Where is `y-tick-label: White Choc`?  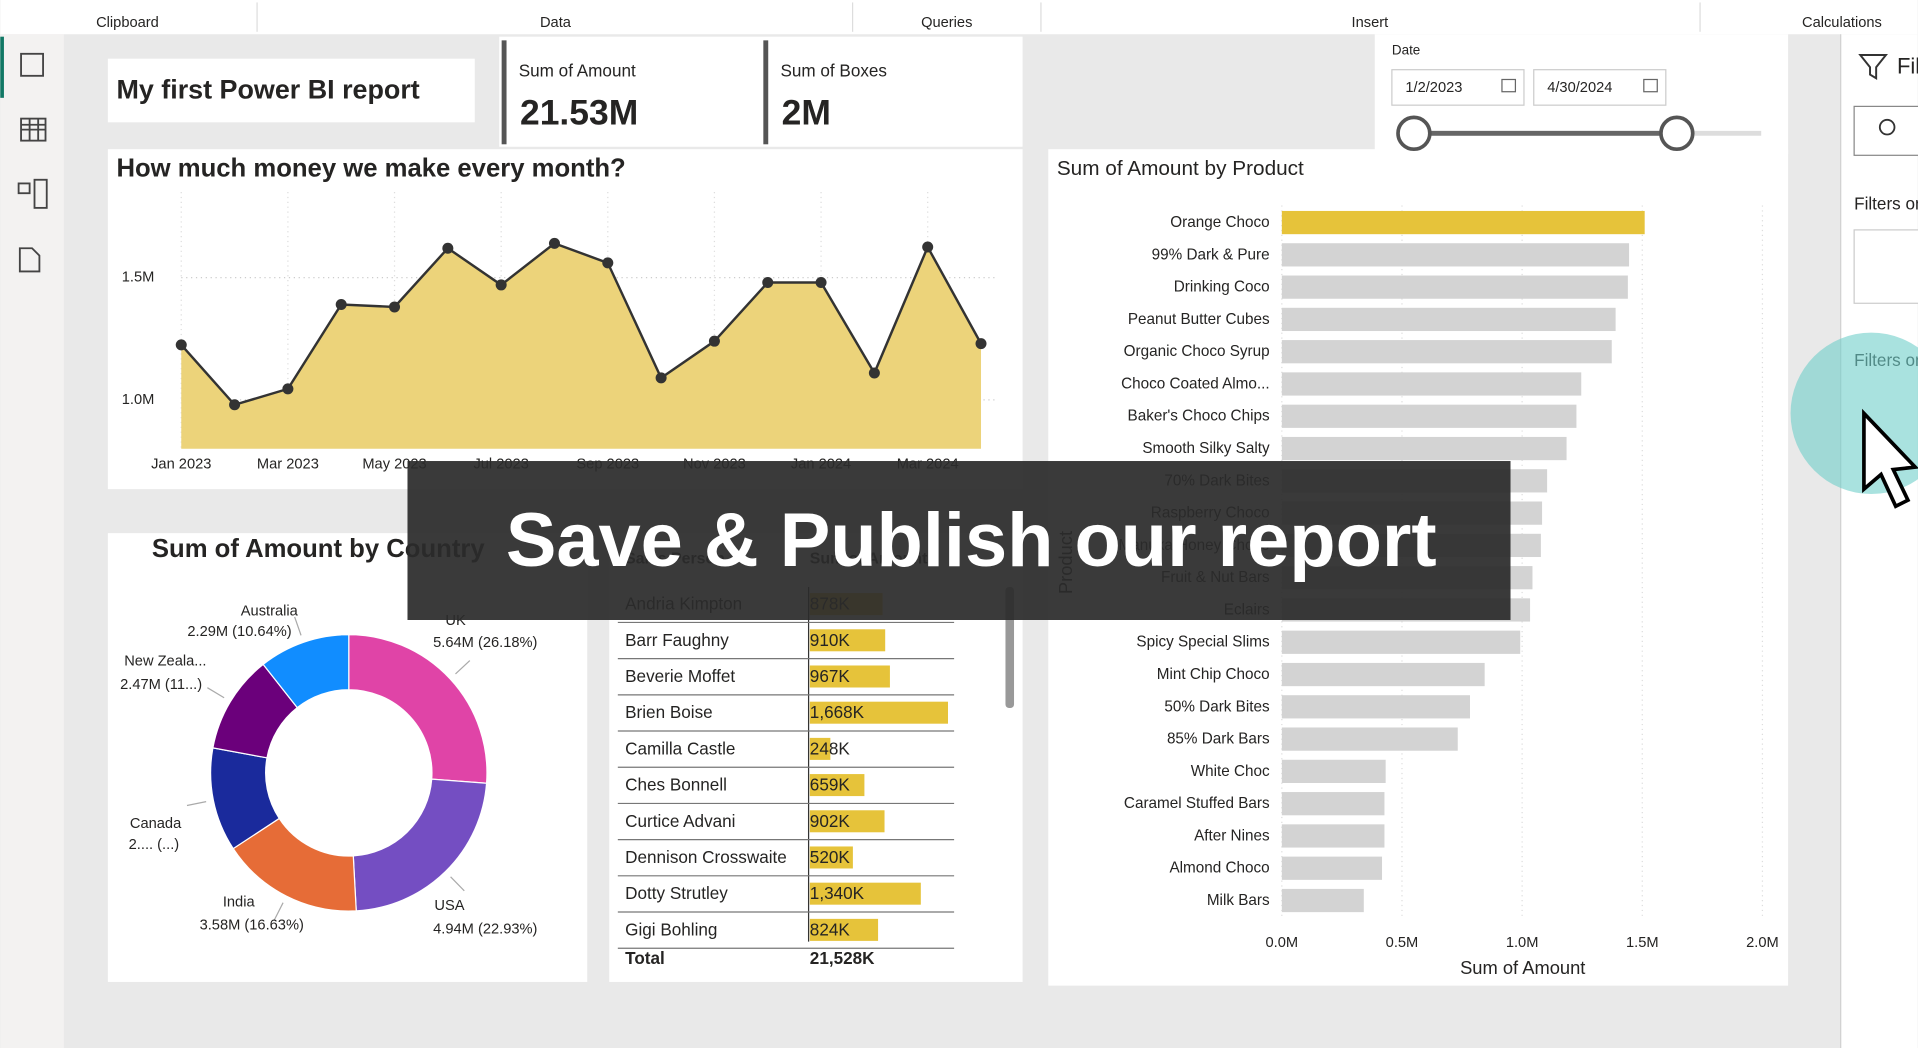
y-tick-label: White Choc is located at coordinates (1230, 771).